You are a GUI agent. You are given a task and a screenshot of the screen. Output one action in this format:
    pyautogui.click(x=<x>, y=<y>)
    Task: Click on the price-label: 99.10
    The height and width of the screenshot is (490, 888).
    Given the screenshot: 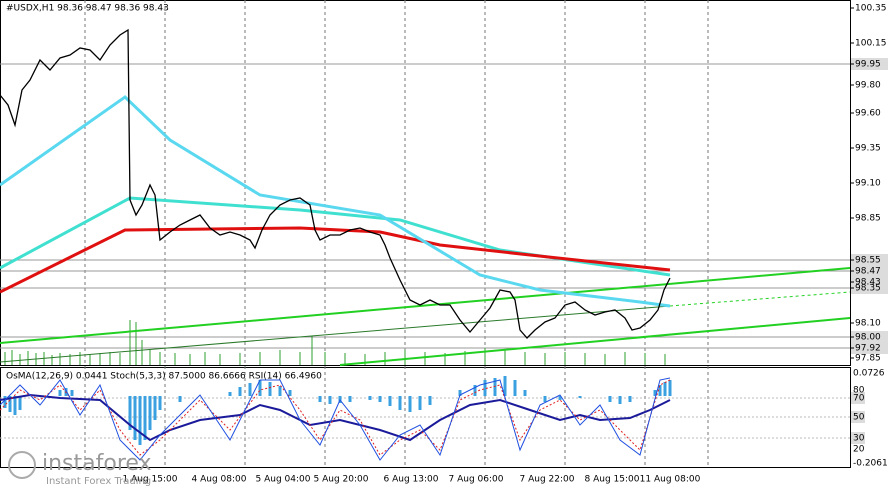 What is the action you would take?
    pyautogui.click(x=868, y=184)
    